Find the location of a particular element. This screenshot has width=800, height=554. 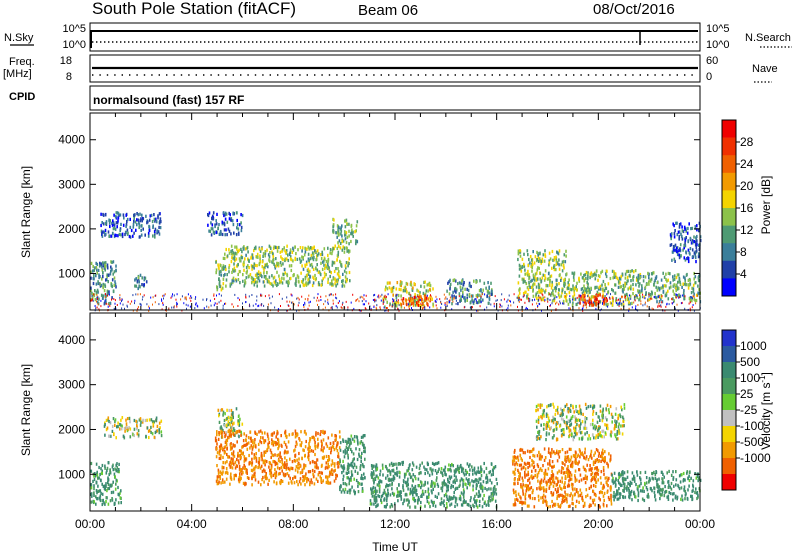

cpid-text: normalsound (fast) 157 RF is located at coordinates (168, 100).